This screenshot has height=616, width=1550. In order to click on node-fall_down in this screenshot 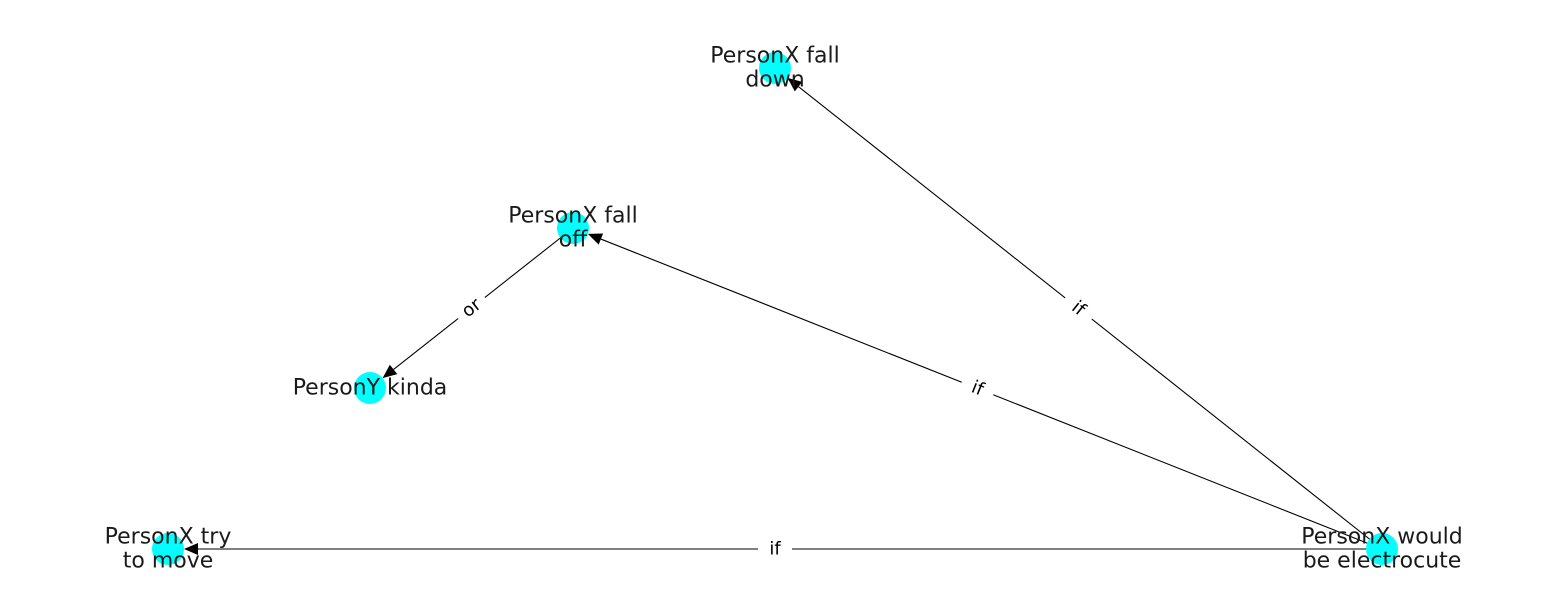, I will do `click(775, 68)`.